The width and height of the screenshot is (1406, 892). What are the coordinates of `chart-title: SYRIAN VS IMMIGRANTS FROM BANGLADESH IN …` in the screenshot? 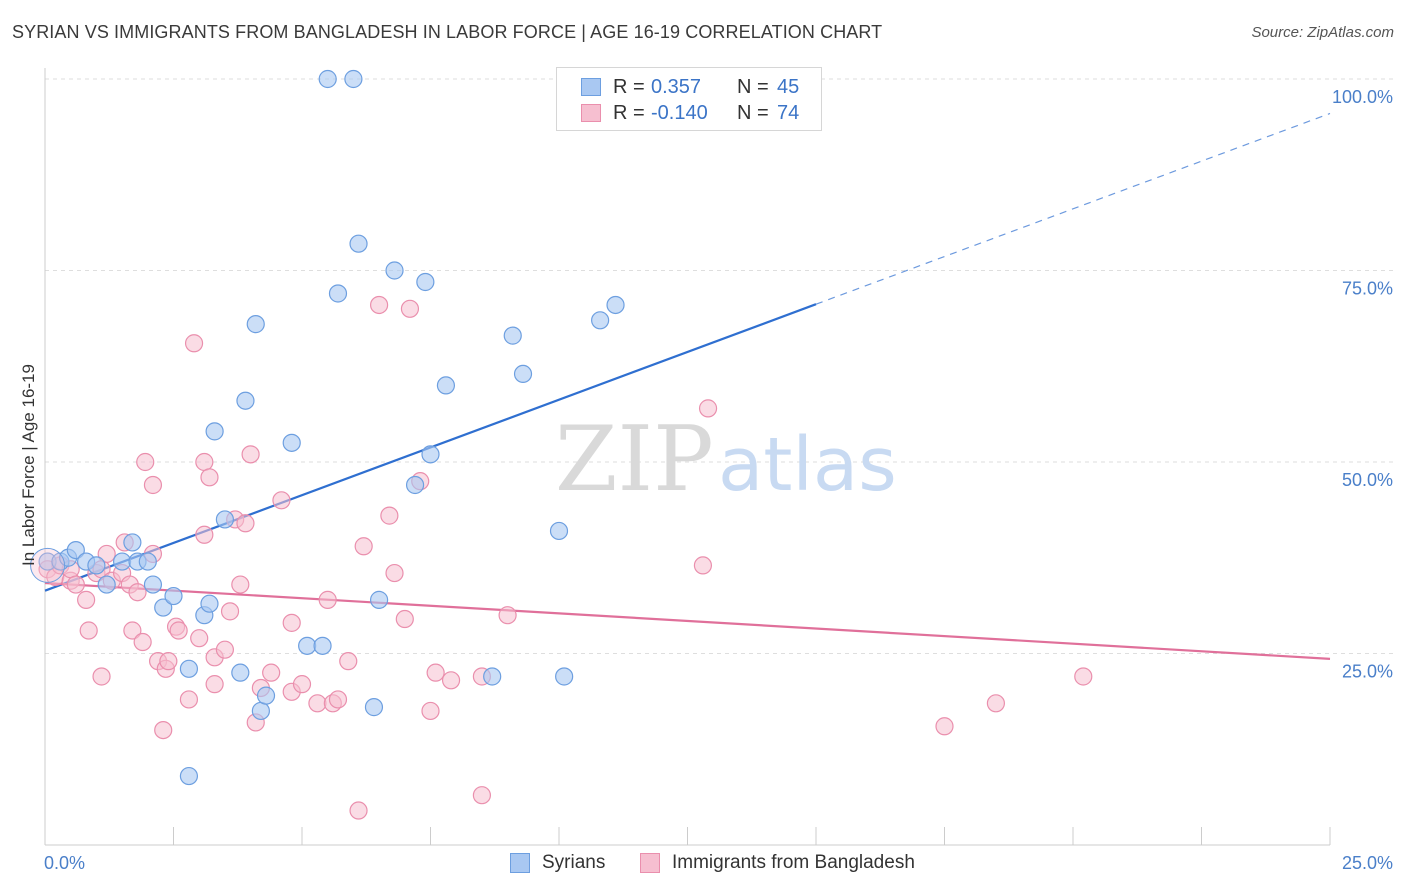 It's located at (447, 32).